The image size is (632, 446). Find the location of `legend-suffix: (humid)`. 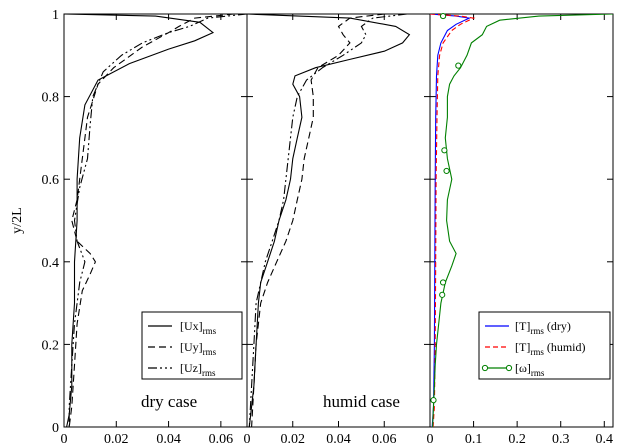

legend-suffix: (humid) is located at coordinates (565, 347).